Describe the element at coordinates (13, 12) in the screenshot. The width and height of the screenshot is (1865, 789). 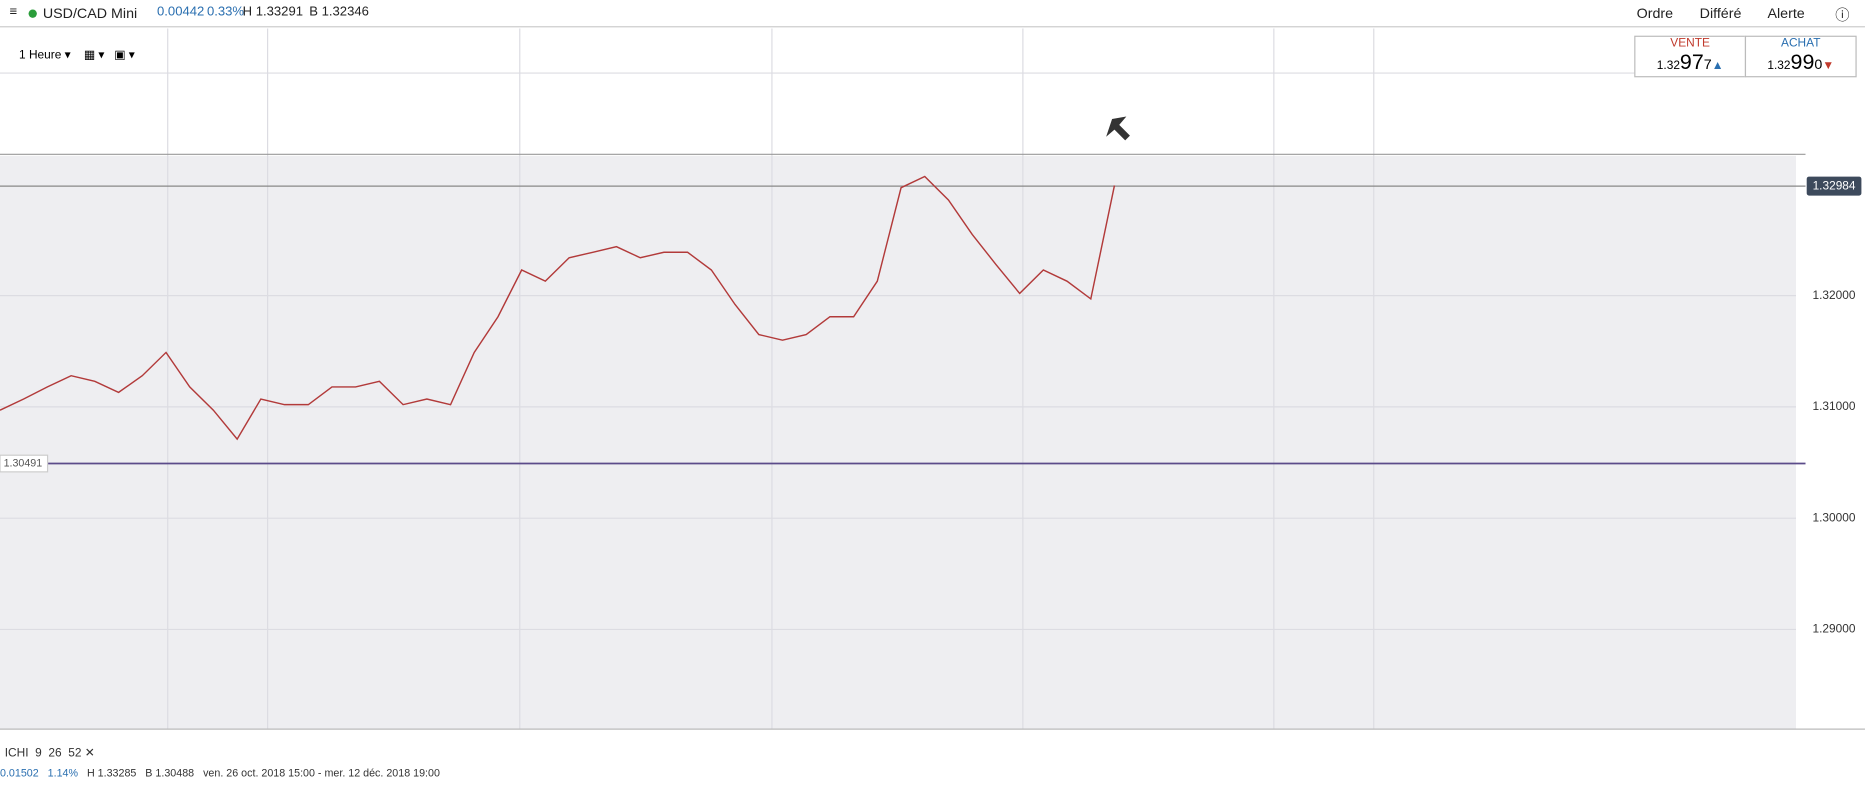
I see `menu-icon: ≡` at that location.